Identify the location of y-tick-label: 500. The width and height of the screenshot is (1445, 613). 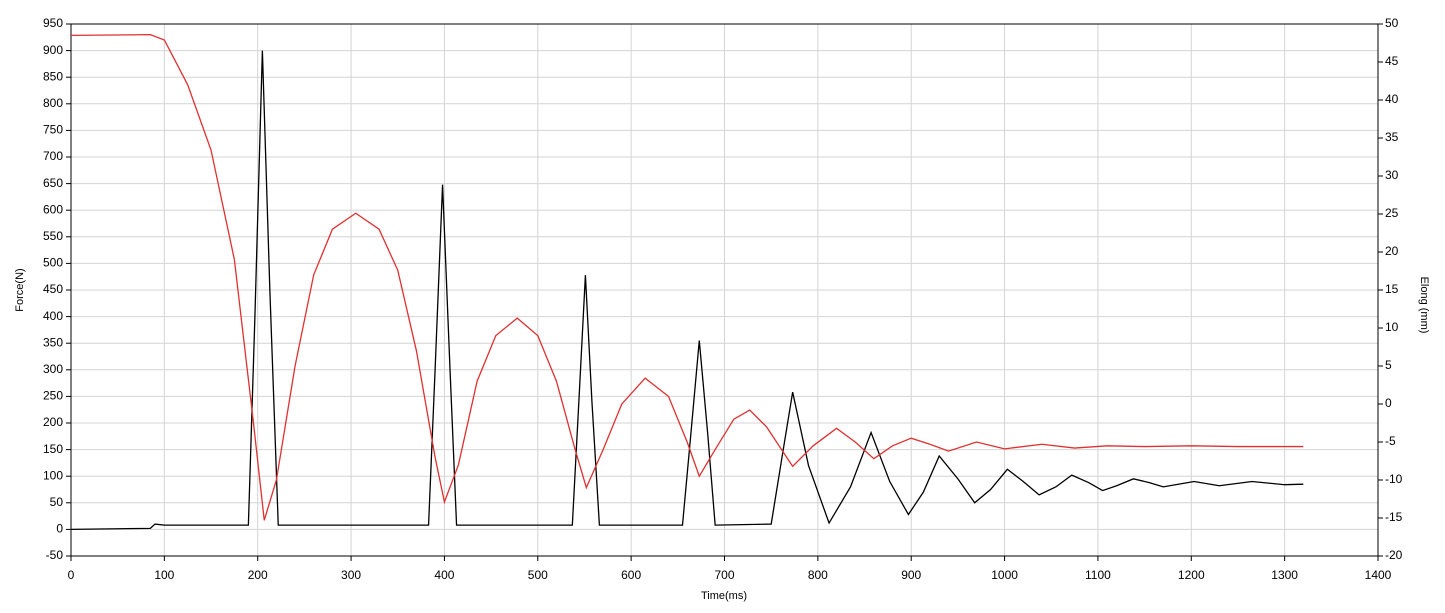
(53, 263).